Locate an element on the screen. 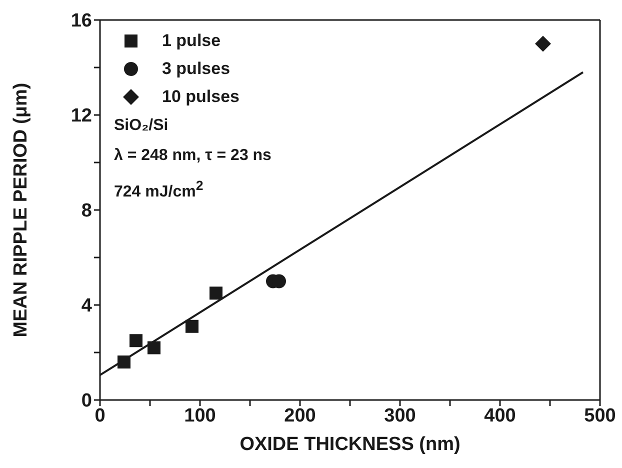 The image size is (622, 468). y-tick-label: 12 is located at coordinates (81, 116).